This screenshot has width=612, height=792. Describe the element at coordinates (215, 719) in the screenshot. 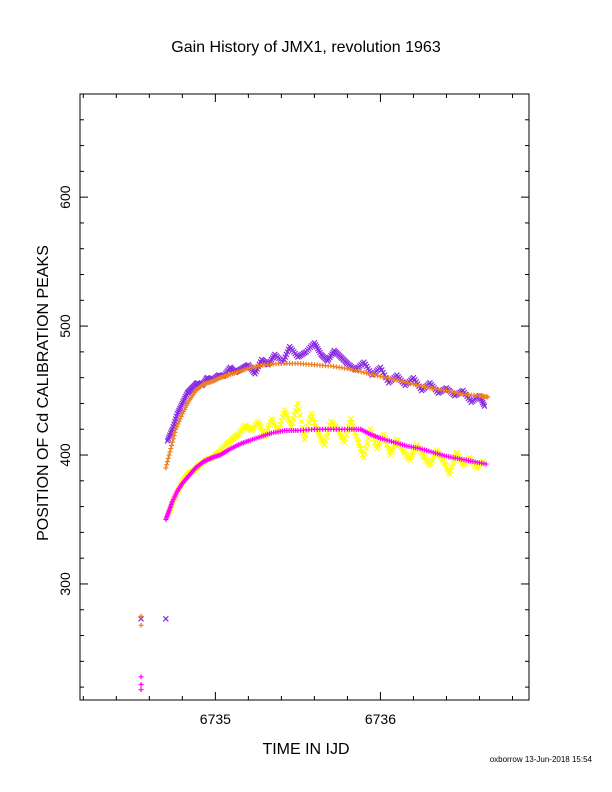

I see `x-tick-label: 6735` at that location.